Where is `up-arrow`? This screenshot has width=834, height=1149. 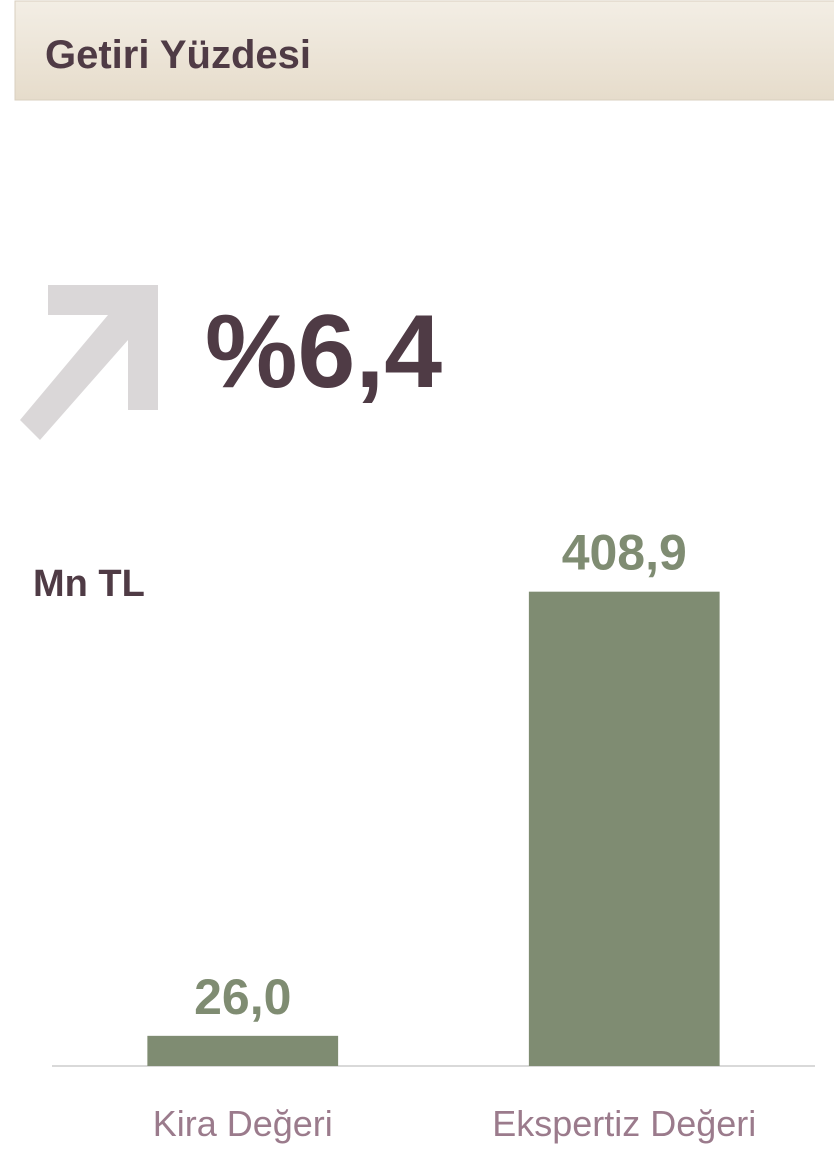
up-arrow is located at coordinates (89, 362).